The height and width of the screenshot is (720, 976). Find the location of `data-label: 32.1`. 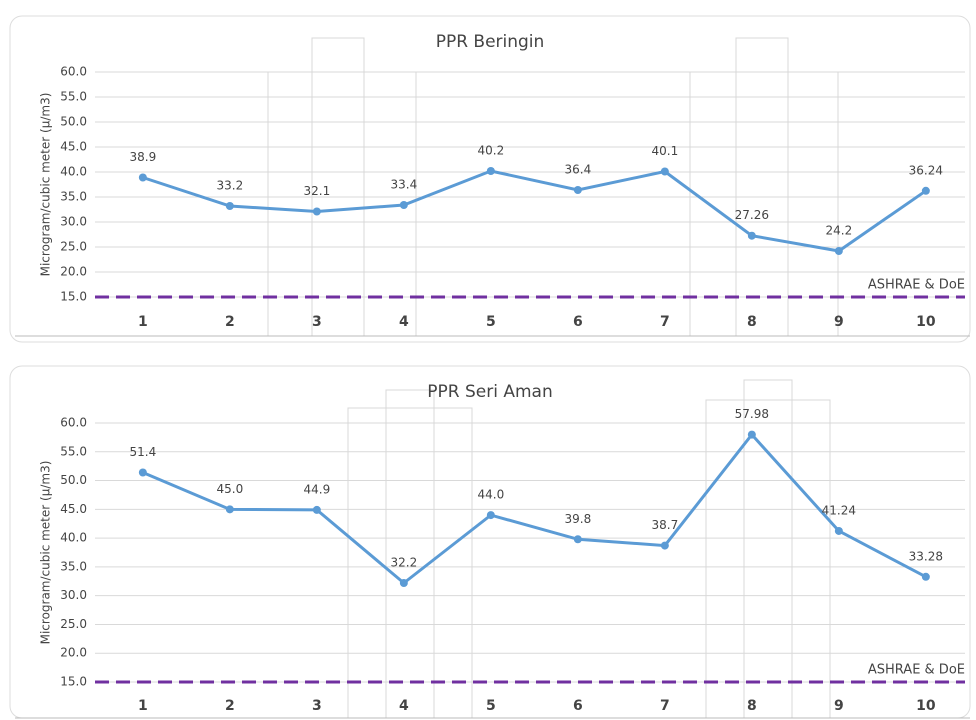

data-label: 32.1 is located at coordinates (316, 191).